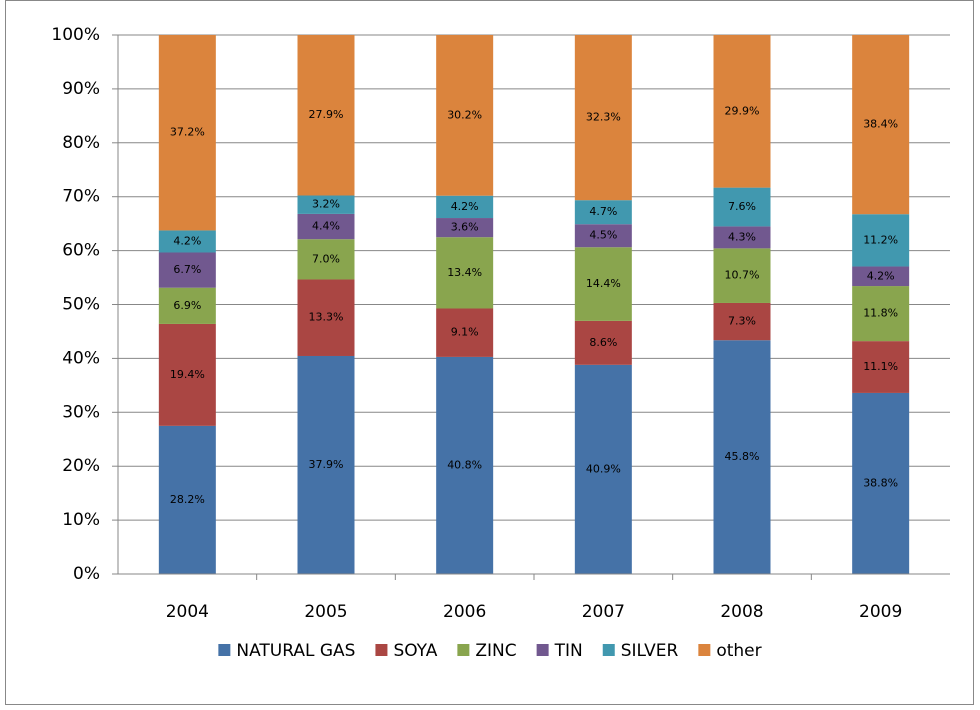 Image resolution: width=980 pixels, height=710 pixels. I want to click on value-label: 4.7%, so click(603, 211).